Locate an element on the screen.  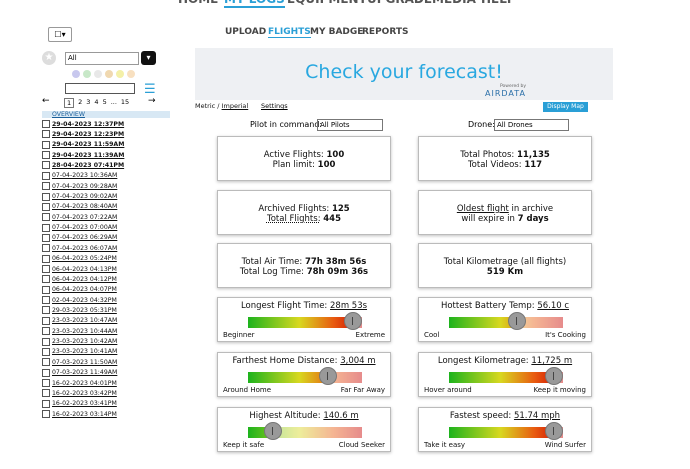
log-item: 28-04-2023 07:41PM is located at coordinates (83, 165).